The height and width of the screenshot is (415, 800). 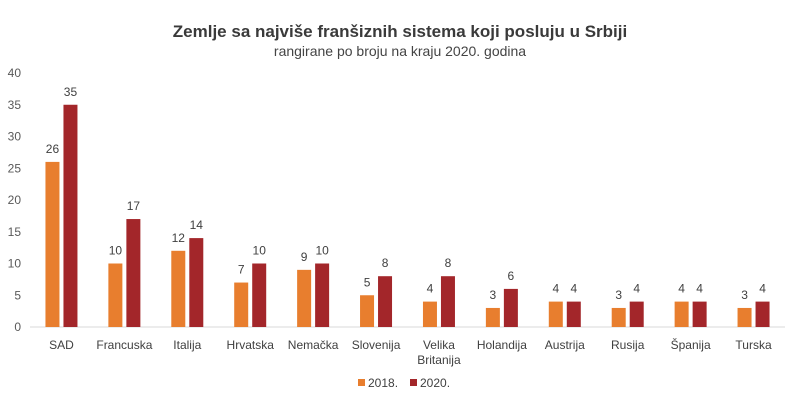 What do you see at coordinates (134, 206) in the screenshot?
I see `data-label: 17` at bounding box center [134, 206].